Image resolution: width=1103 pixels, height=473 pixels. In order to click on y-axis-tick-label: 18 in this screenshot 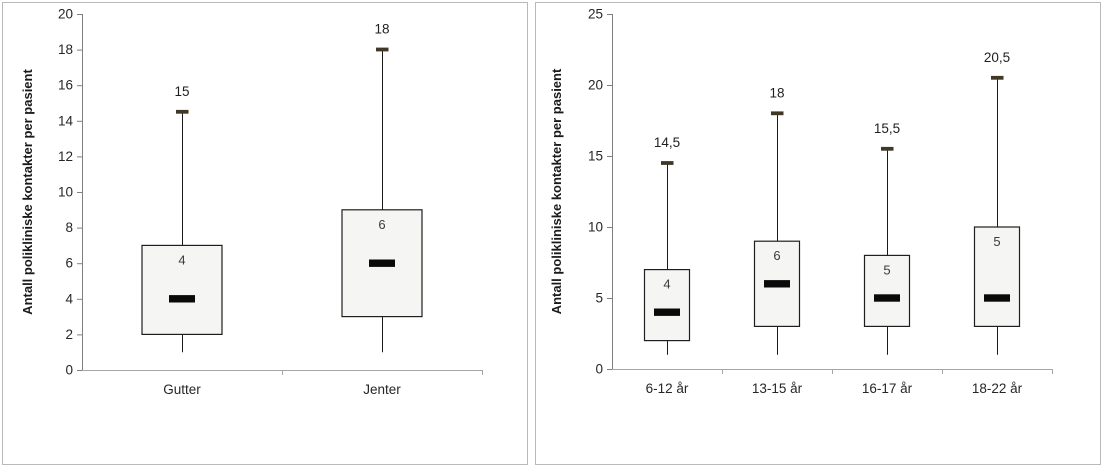, I will do `click(65, 49)`.